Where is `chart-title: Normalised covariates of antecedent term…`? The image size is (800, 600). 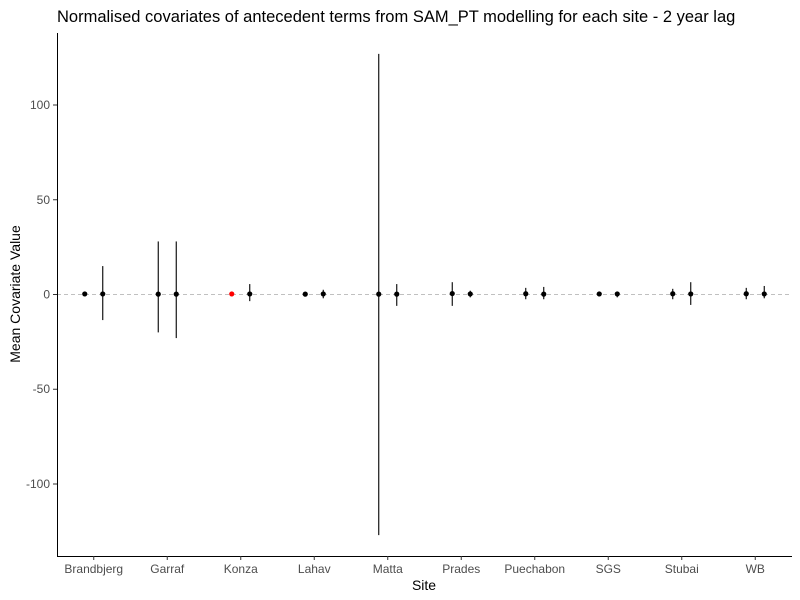 chart-title: Normalised covariates of antecedent term… is located at coordinates (396, 17).